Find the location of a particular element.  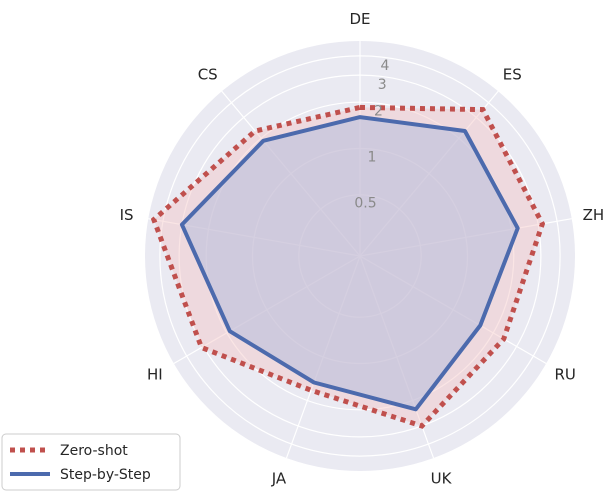

radial-tick-label: 1 is located at coordinates (372, 158).